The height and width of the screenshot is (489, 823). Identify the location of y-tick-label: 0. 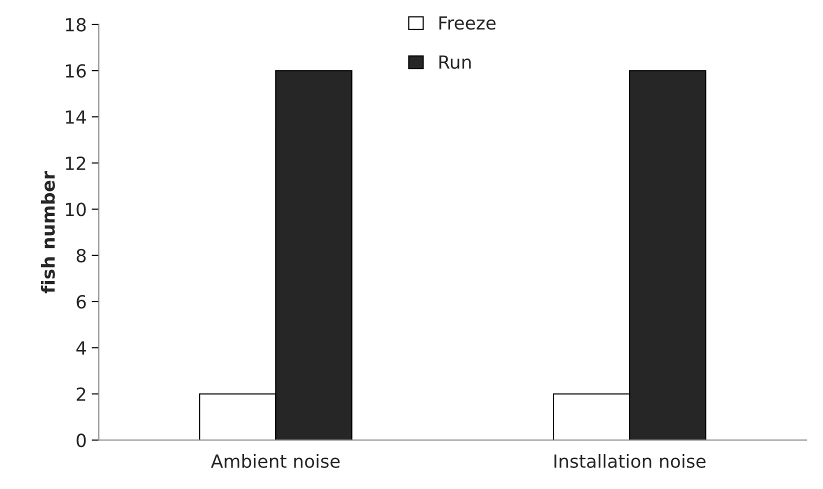
(81, 441).